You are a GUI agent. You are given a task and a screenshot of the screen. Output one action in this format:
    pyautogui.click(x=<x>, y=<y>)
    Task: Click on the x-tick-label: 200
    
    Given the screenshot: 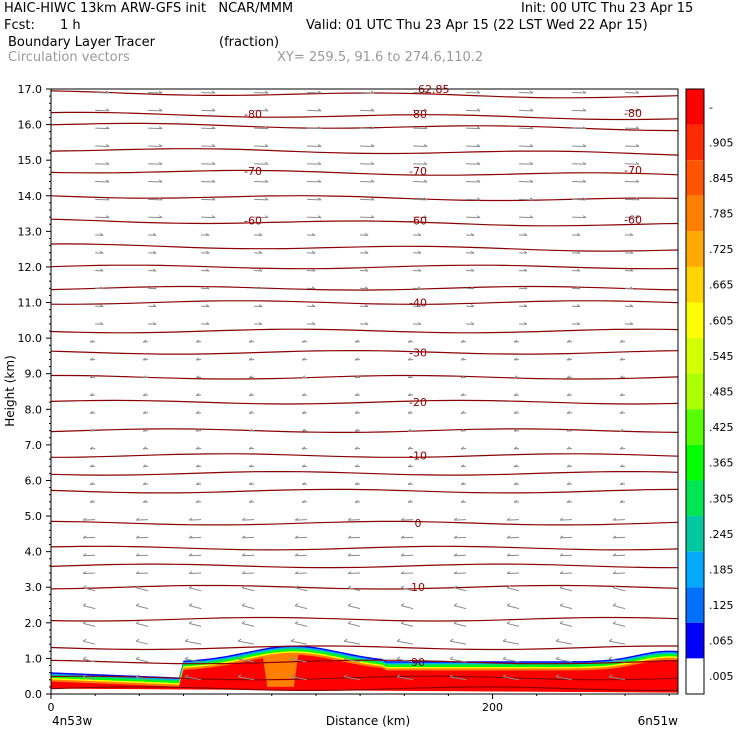 What is the action you would take?
    pyautogui.click(x=492, y=707)
    